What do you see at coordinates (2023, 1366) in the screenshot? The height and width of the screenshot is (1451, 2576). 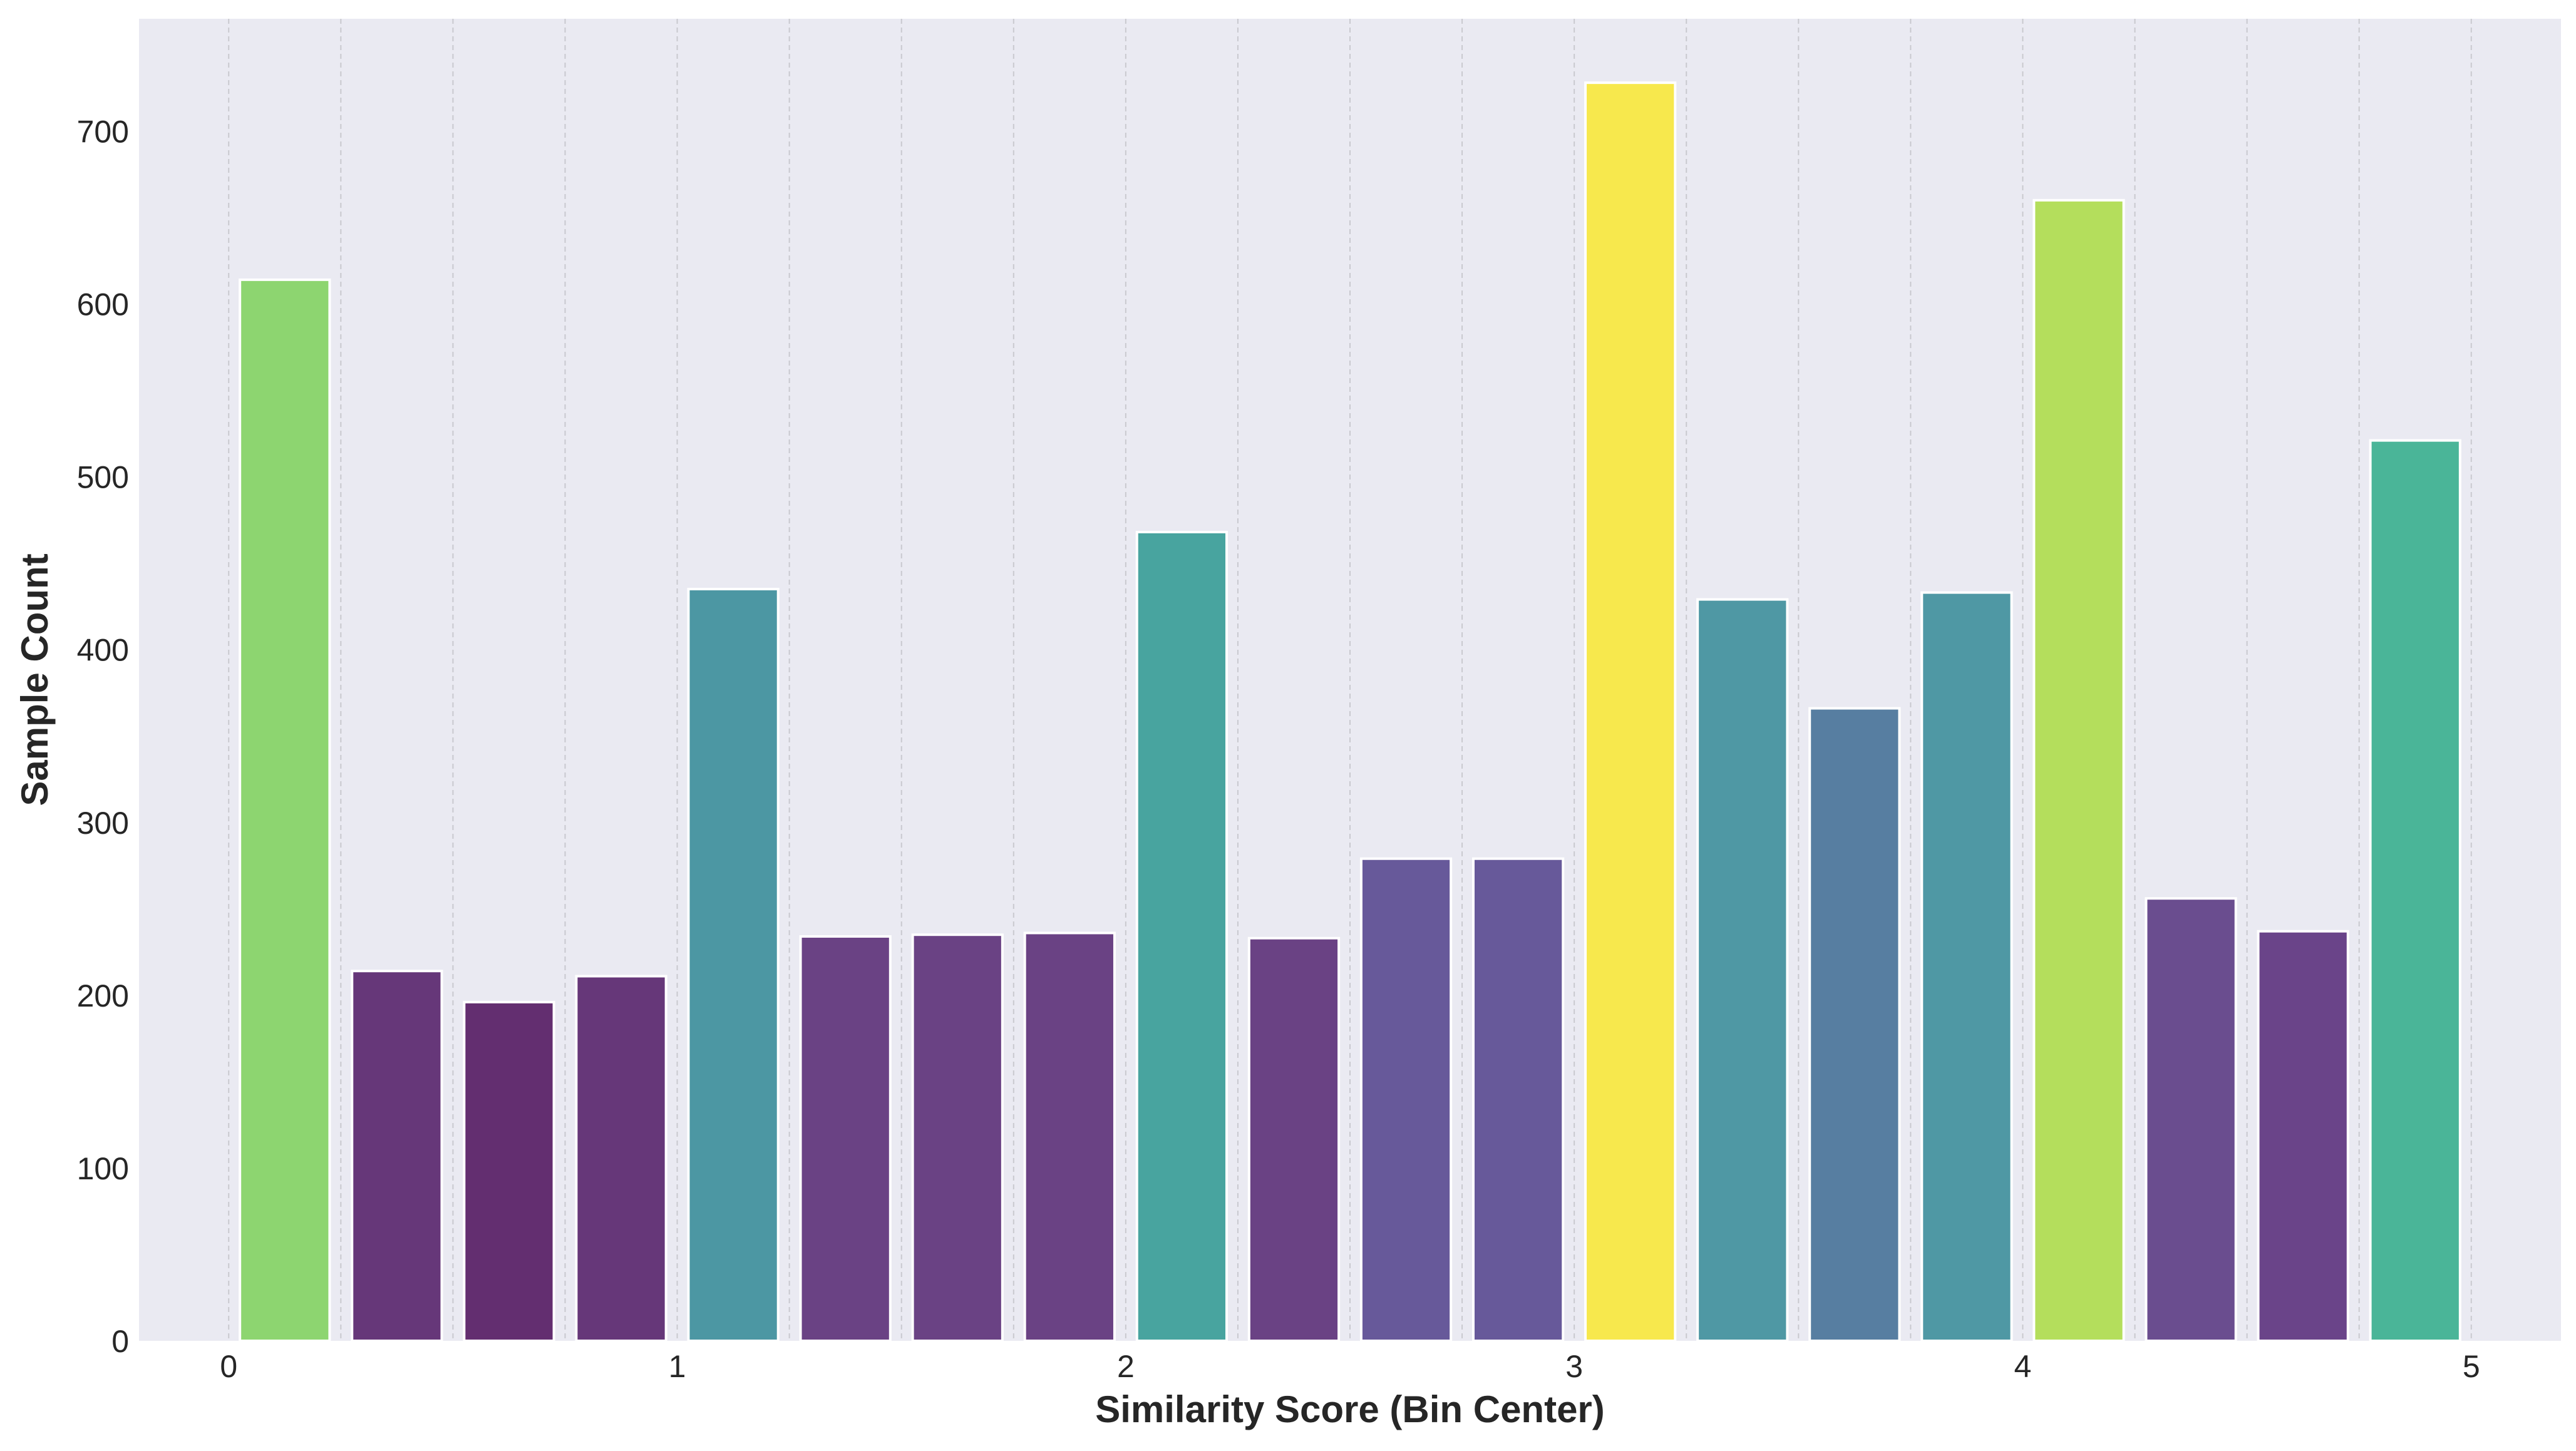 I see `x-tick-label-4: 4` at bounding box center [2023, 1366].